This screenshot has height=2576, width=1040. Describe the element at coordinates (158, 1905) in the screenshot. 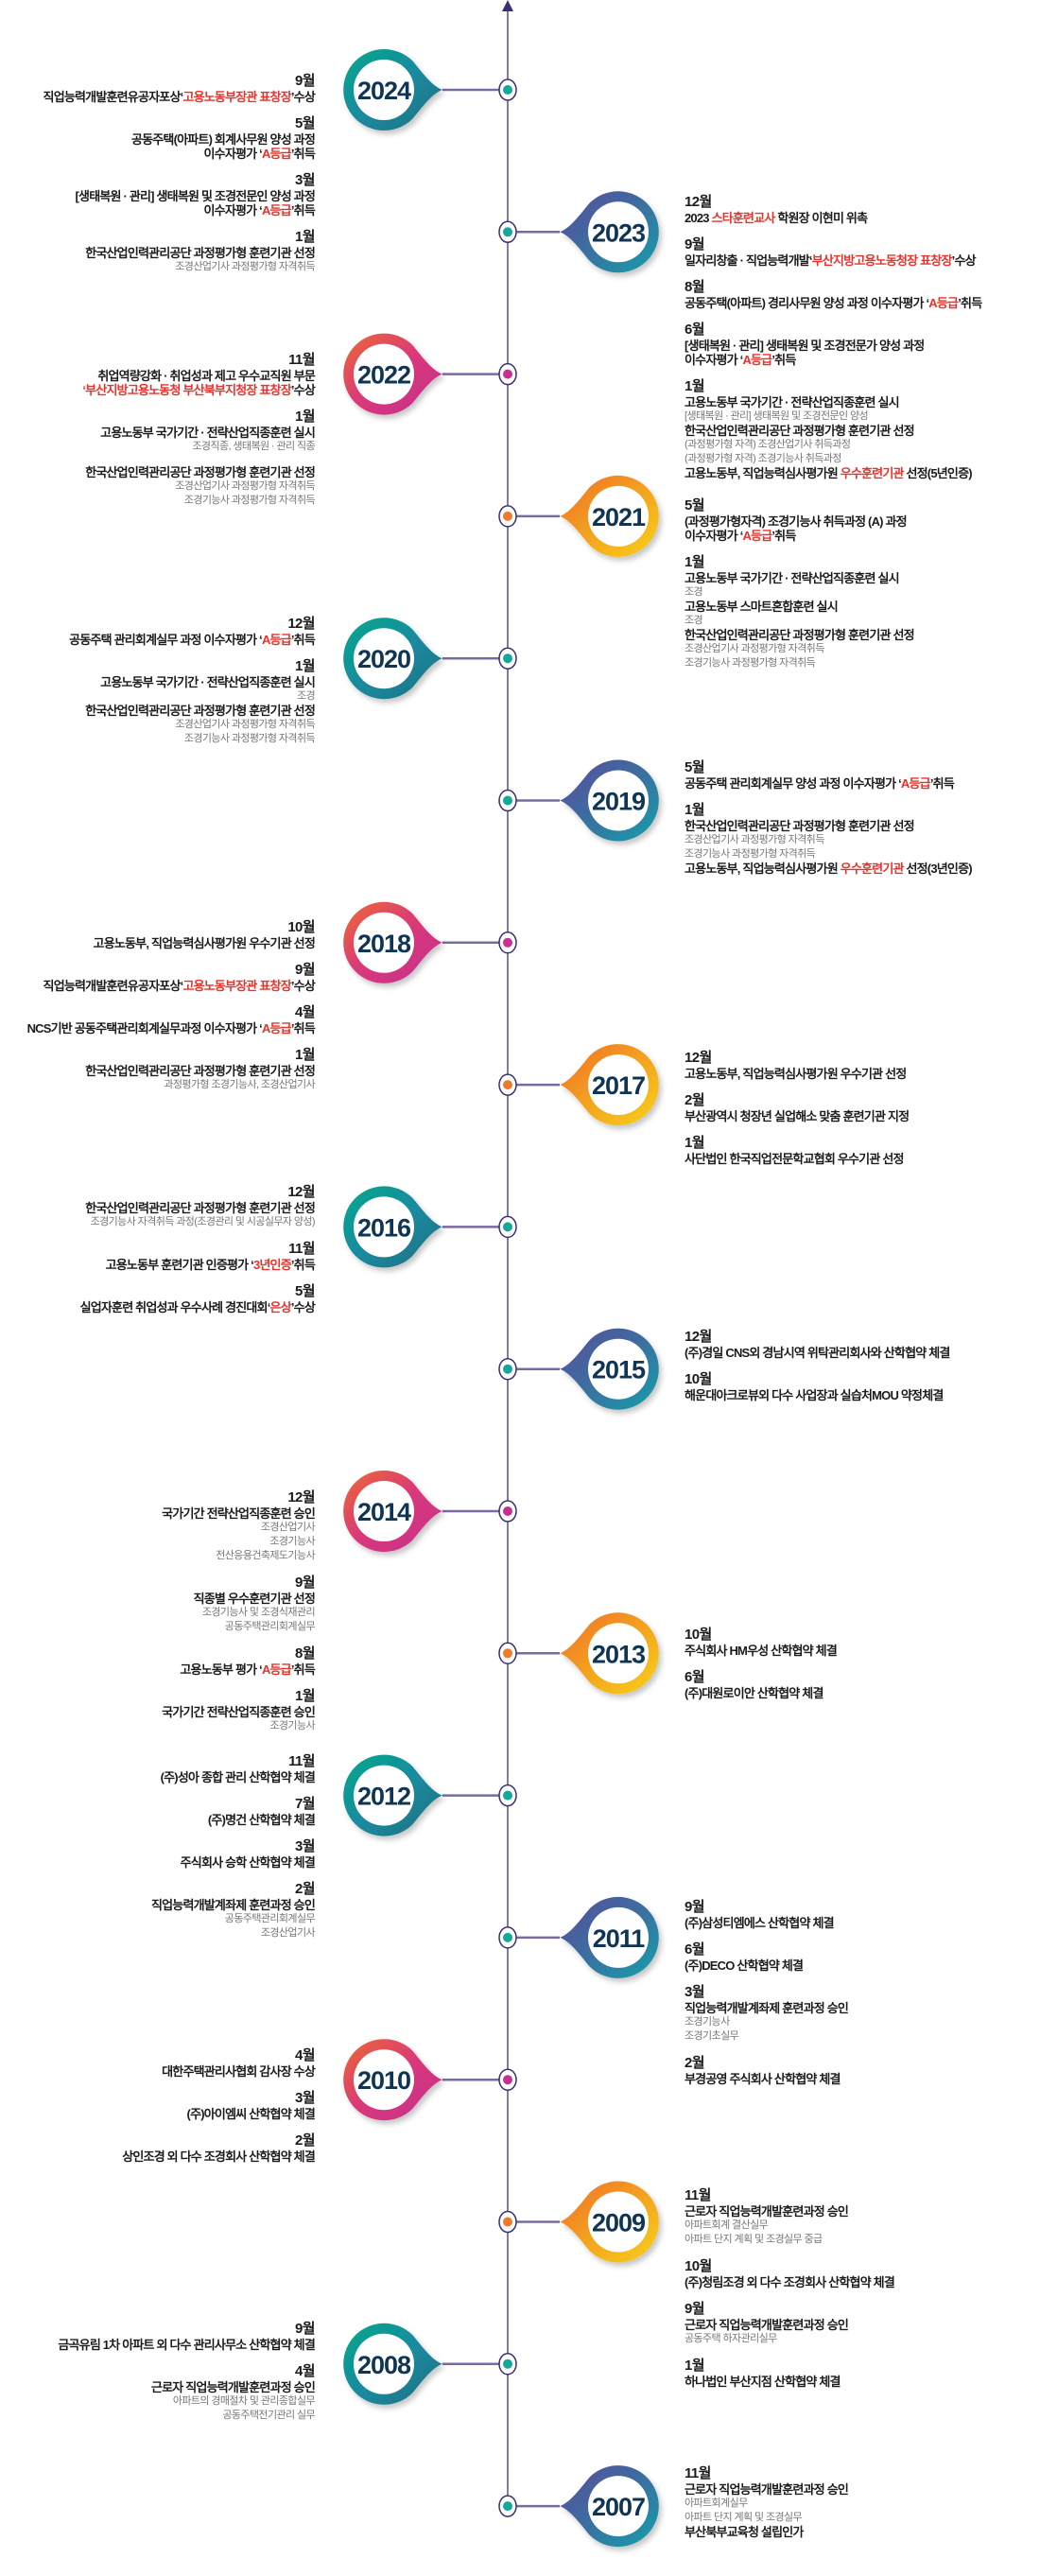

I see `entry-title: 직업능력개발계좌제 훈련과정 승인` at that location.